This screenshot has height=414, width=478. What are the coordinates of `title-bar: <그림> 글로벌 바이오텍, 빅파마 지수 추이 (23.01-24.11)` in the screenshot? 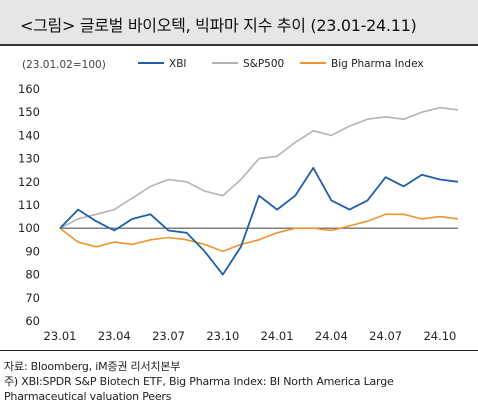 It's located at (239, 23).